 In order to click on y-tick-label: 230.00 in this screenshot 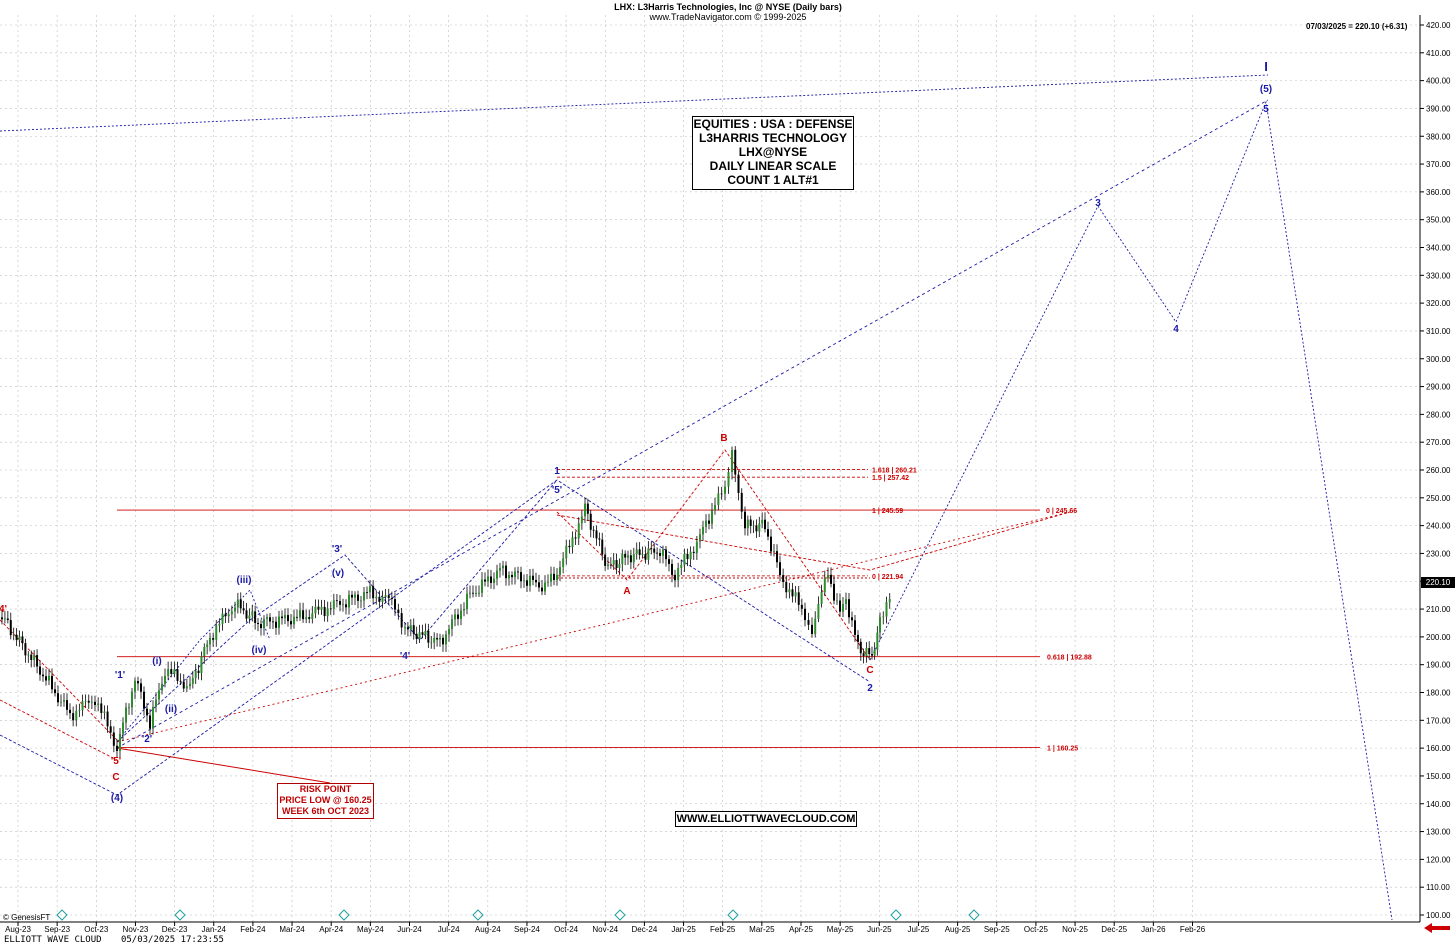, I will do `click(1438, 553)`.